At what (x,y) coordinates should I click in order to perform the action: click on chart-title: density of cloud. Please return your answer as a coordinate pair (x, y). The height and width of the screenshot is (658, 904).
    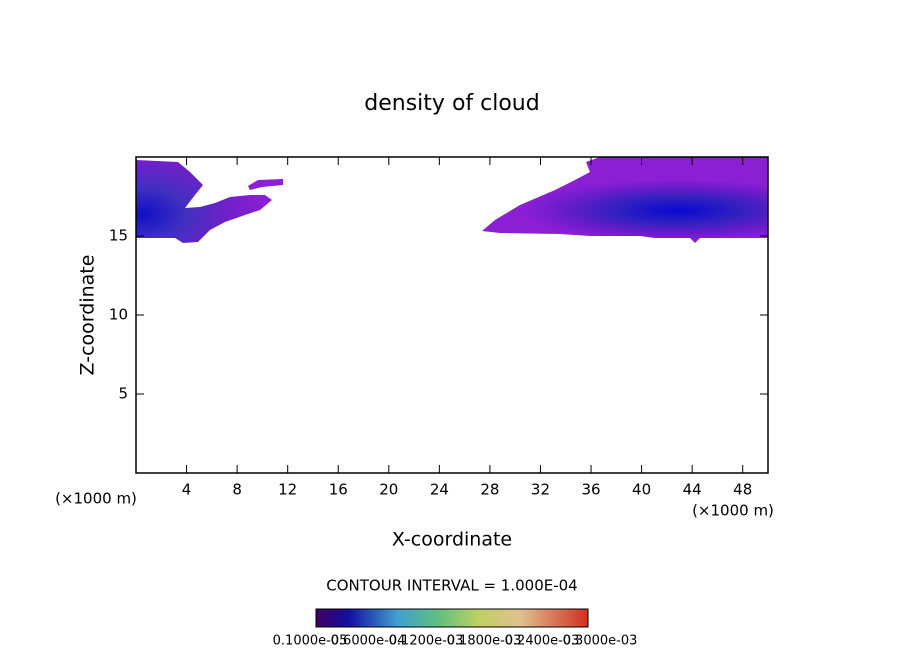
    Looking at the image, I should click on (451, 103).